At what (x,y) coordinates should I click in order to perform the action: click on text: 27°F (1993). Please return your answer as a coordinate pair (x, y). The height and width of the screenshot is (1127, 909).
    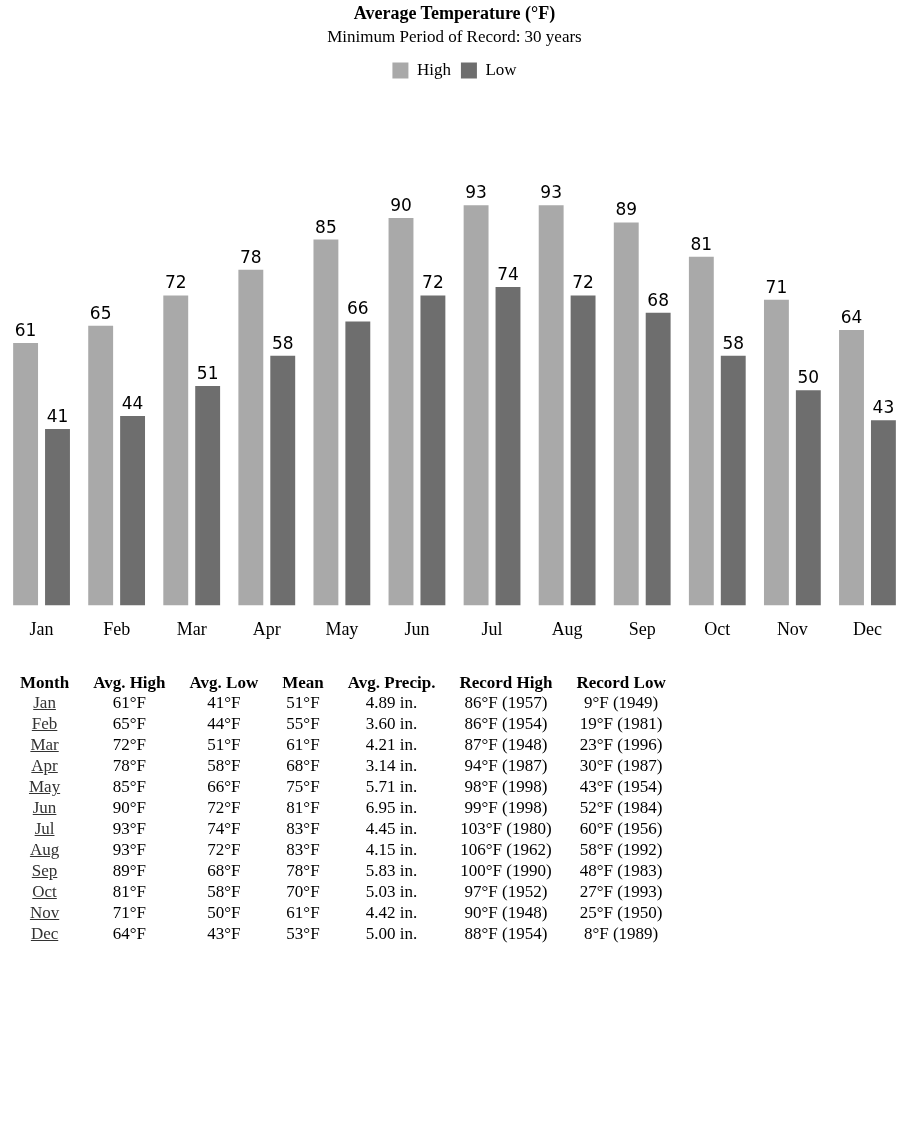
    Looking at the image, I should click on (621, 891).